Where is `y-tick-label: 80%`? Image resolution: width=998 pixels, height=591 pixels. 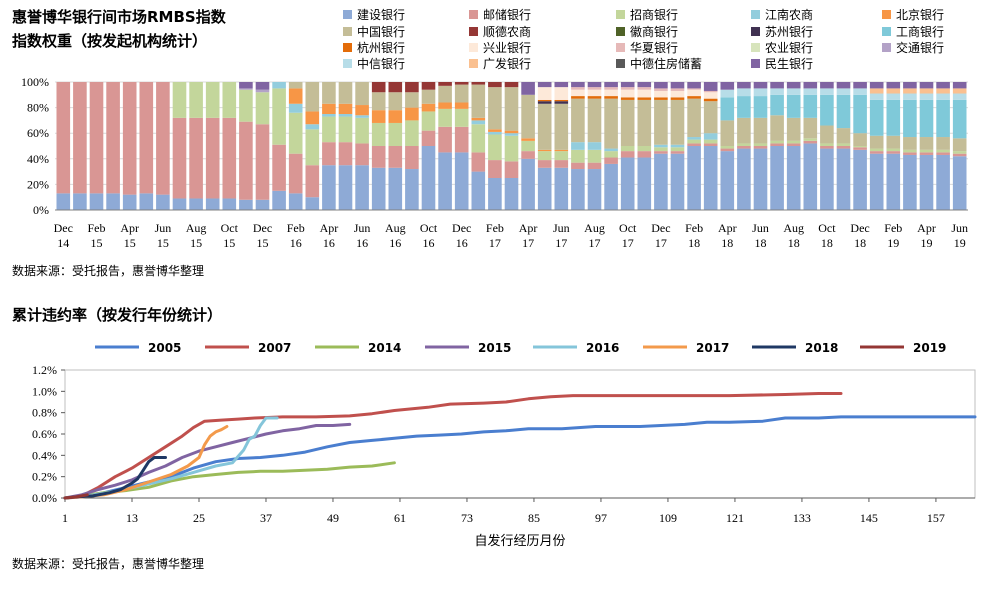 y-tick-label: 80% is located at coordinates (38, 108).